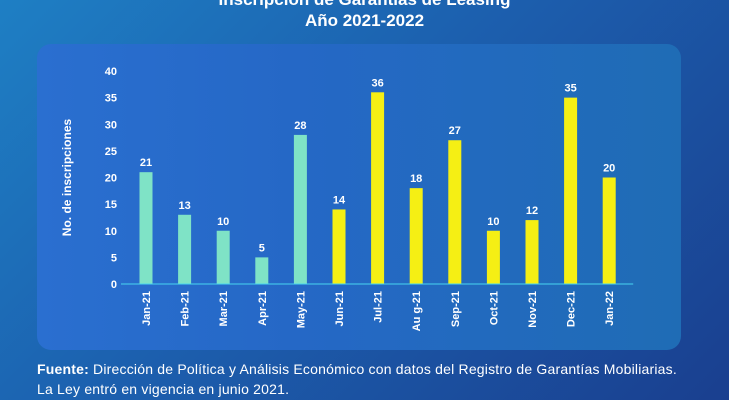  What do you see at coordinates (416, 179) in the screenshot?
I see `data-label: 18` at bounding box center [416, 179].